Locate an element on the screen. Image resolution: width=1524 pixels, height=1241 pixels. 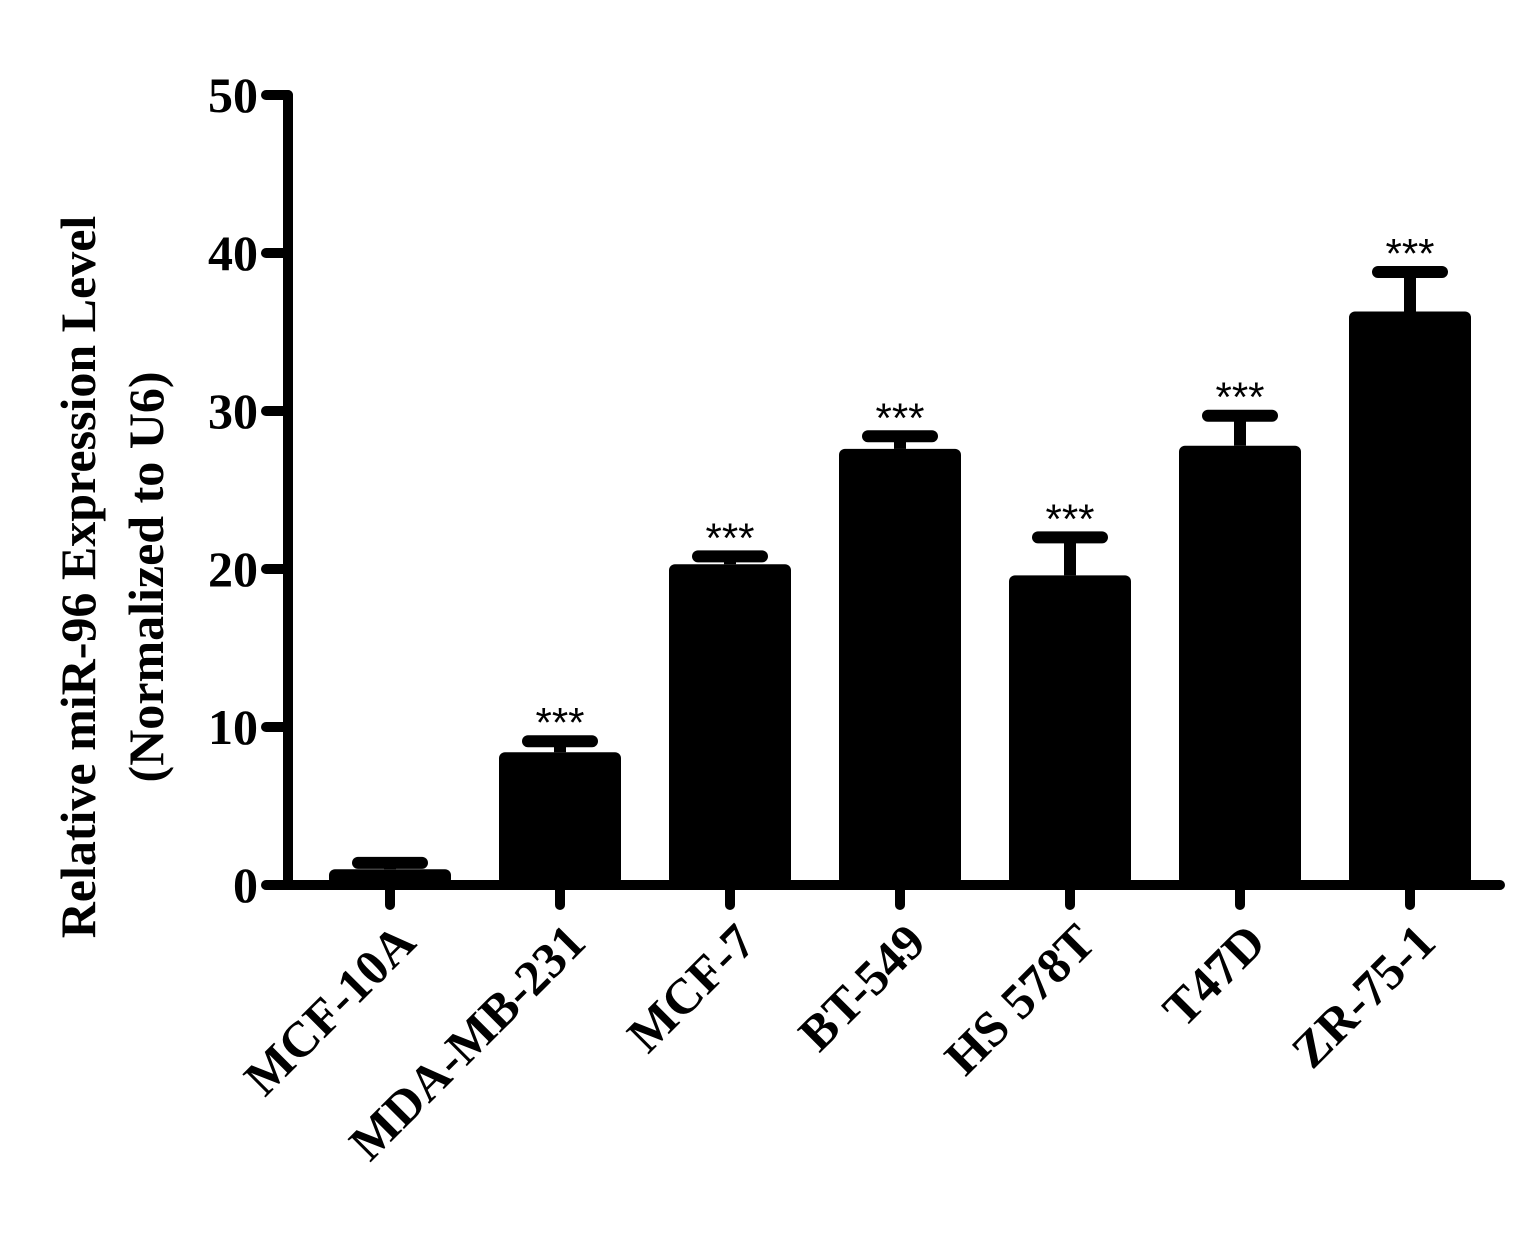
significance-marker-mcf-7: *** is located at coordinates (729, 537).